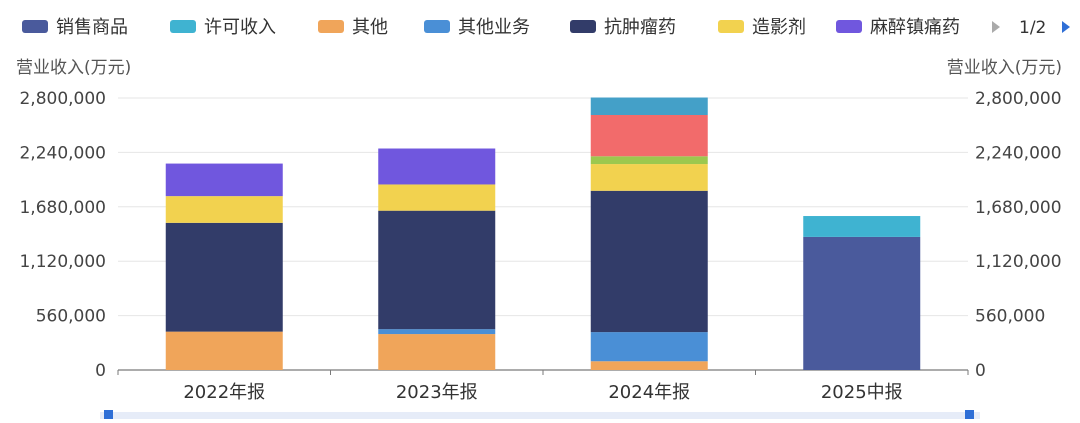  Describe the element at coordinates (62, 99) in the screenshot. I see `y-tick-label-left: 2,800,000` at that location.